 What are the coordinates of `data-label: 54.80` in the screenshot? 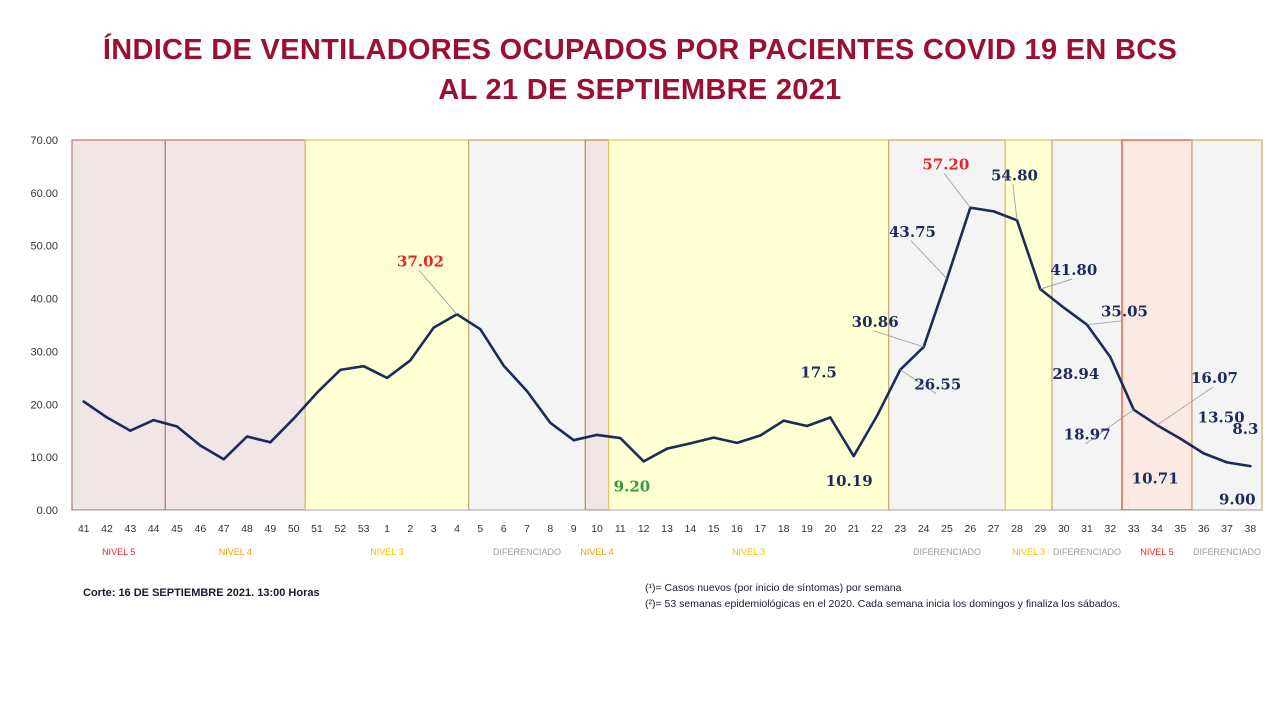 It's located at (1014, 175).